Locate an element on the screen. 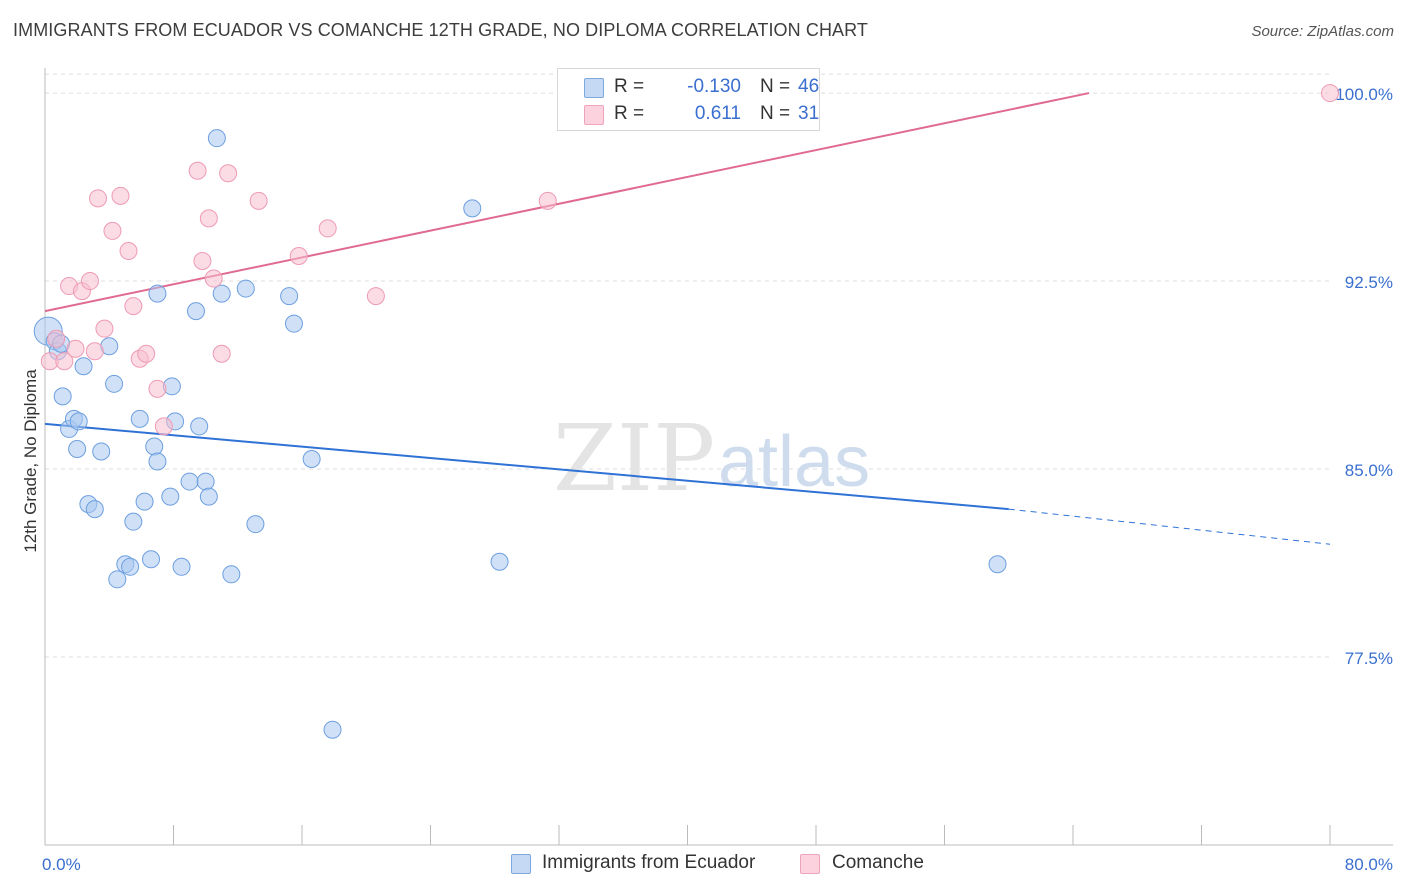 The width and height of the screenshot is (1406, 892). y-tick-label: 100.0% is located at coordinates (1364, 94).